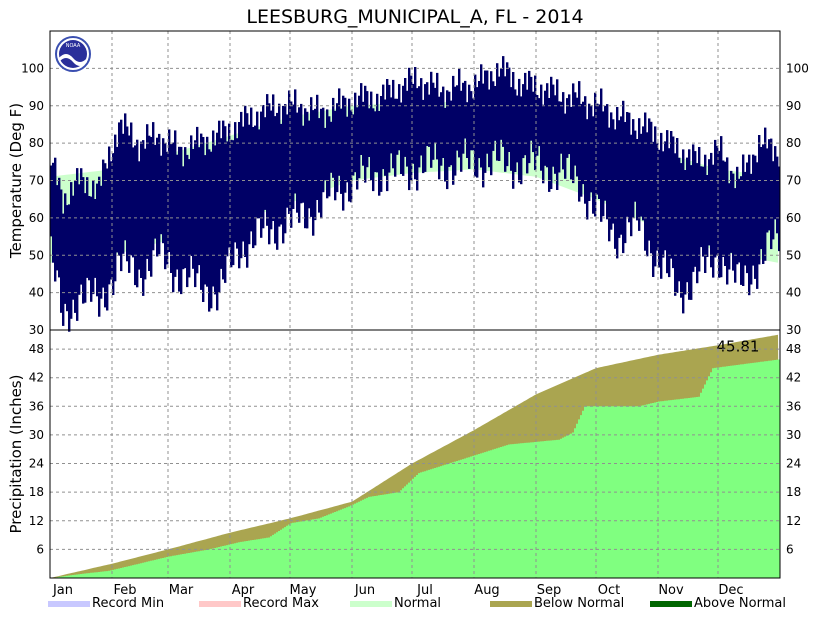 This screenshot has height=620, width=830. What do you see at coordinates (36, 521) in the screenshot?
I see `precipitation-tick-label-left: 12` at bounding box center [36, 521].